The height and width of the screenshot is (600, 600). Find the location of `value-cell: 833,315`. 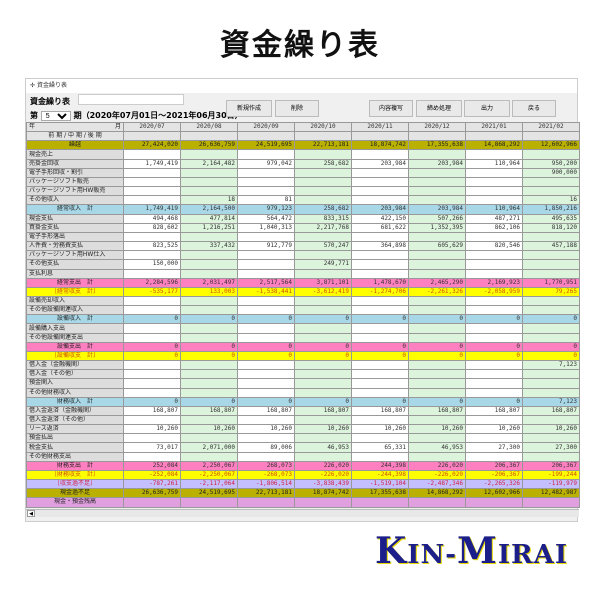

value-cell: 833,315 is located at coordinates (323, 218).